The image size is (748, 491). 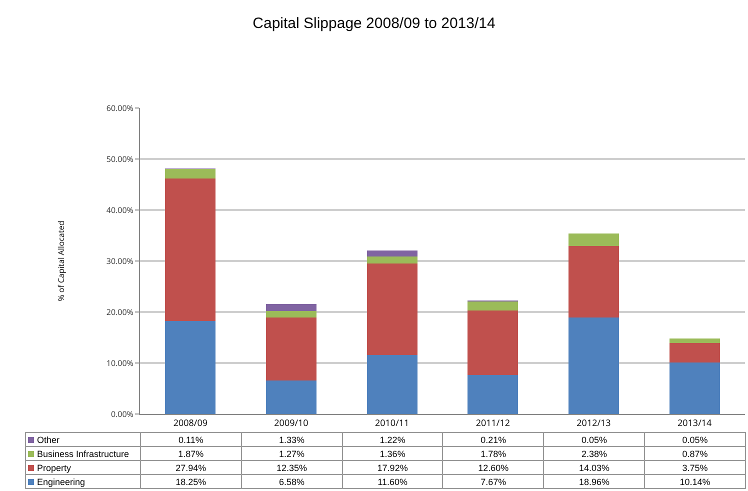 I want to click on data-label: 1.33%, so click(x=291, y=439).